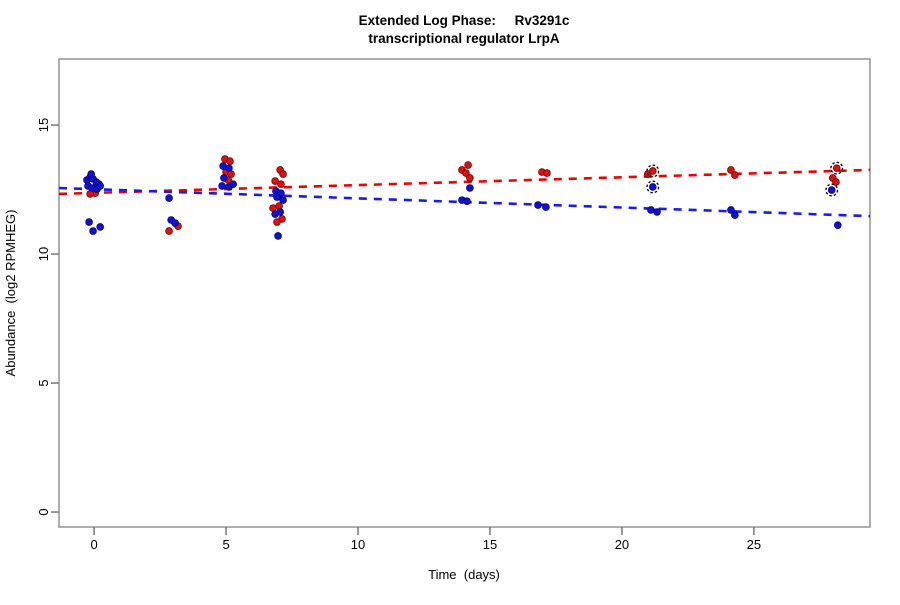 The height and width of the screenshot is (605, 900). I want to click on plot-title-line1: Extended Log Phase: Rv3291c, so click(464, 20).